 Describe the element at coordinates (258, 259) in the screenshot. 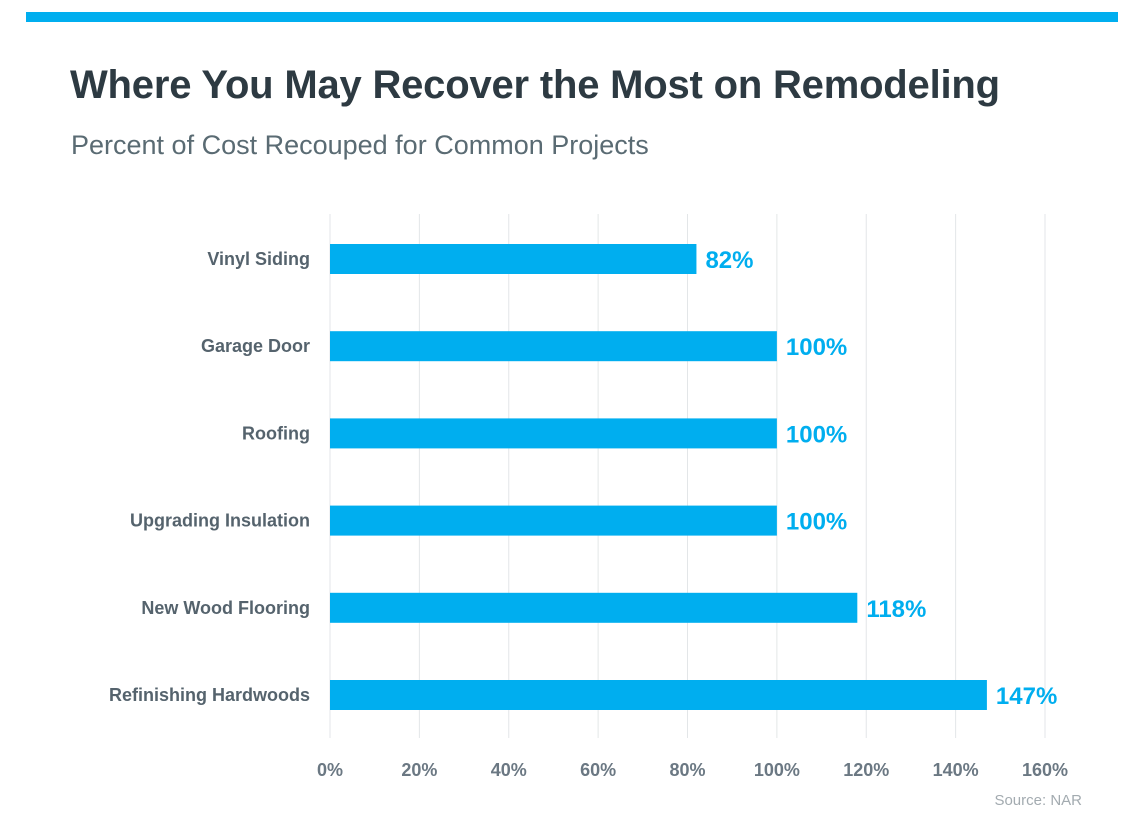

I see `category-label: Vinyl Siding` at that location.